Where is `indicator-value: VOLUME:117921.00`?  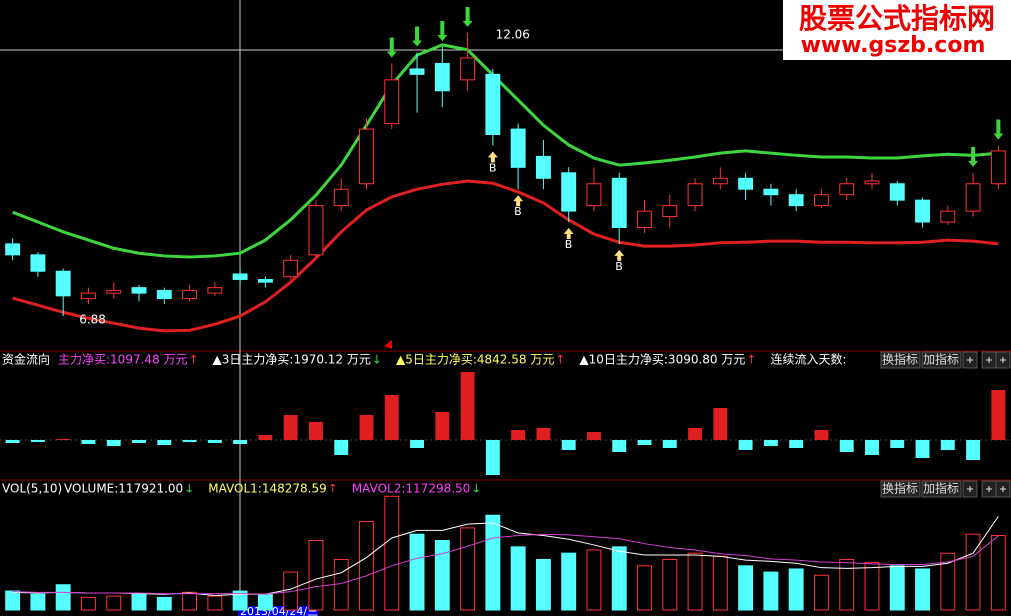
indicator-value: VOLUME:117921.00 is located at coordinates (123, 489).